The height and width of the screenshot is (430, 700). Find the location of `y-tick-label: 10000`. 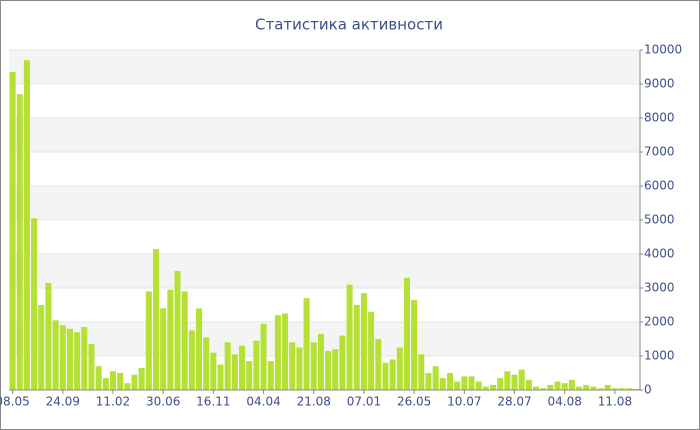

y-tick-label: 10000 is located at coordinates (663, 50).